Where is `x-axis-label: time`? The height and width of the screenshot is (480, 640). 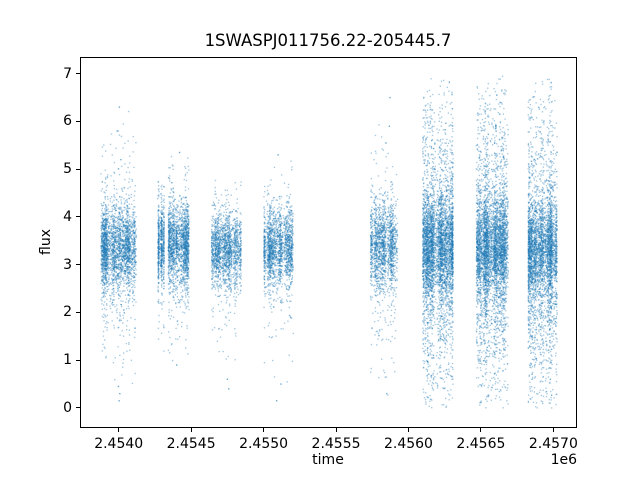 x-axis-label: time is located at coordinates (328, 460).